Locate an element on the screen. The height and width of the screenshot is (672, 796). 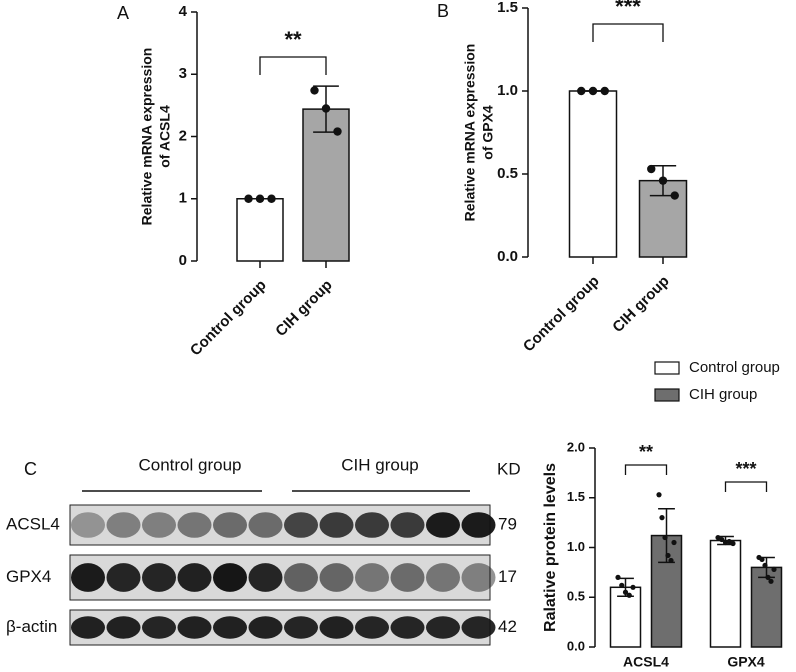
panel-label: C is located at coordinates (30, 469).